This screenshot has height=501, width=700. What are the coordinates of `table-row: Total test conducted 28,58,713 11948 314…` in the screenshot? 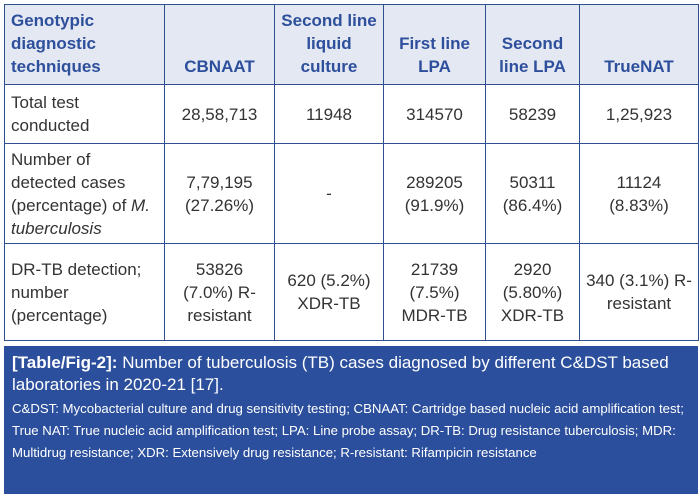 It's located at (351, 114).